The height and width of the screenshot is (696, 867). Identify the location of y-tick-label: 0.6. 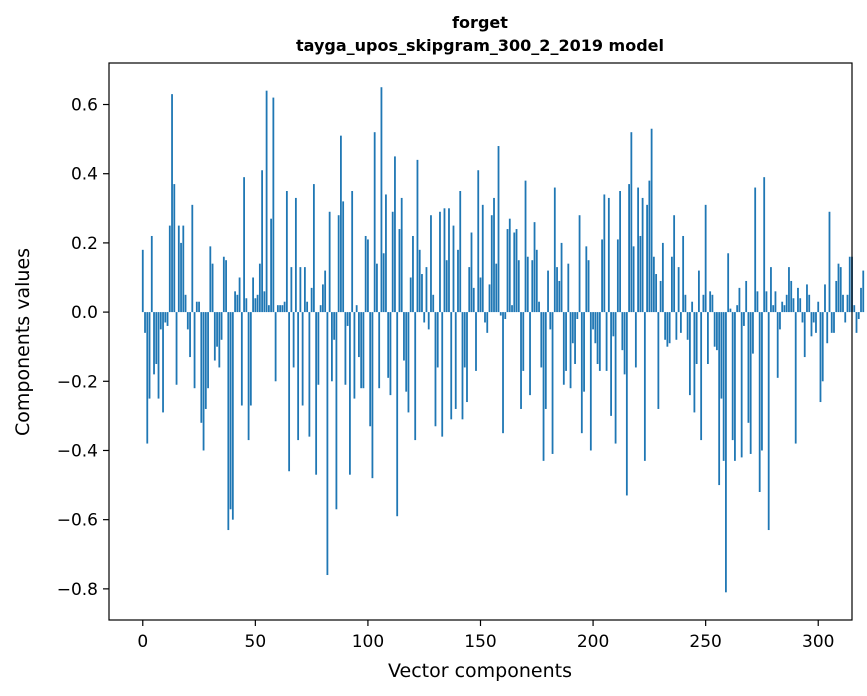
(84, 106).